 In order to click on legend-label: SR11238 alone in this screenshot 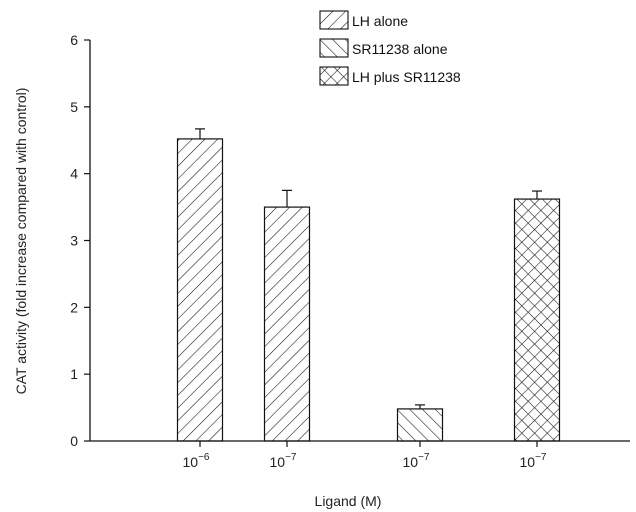, I will do `click(400, 49)`.